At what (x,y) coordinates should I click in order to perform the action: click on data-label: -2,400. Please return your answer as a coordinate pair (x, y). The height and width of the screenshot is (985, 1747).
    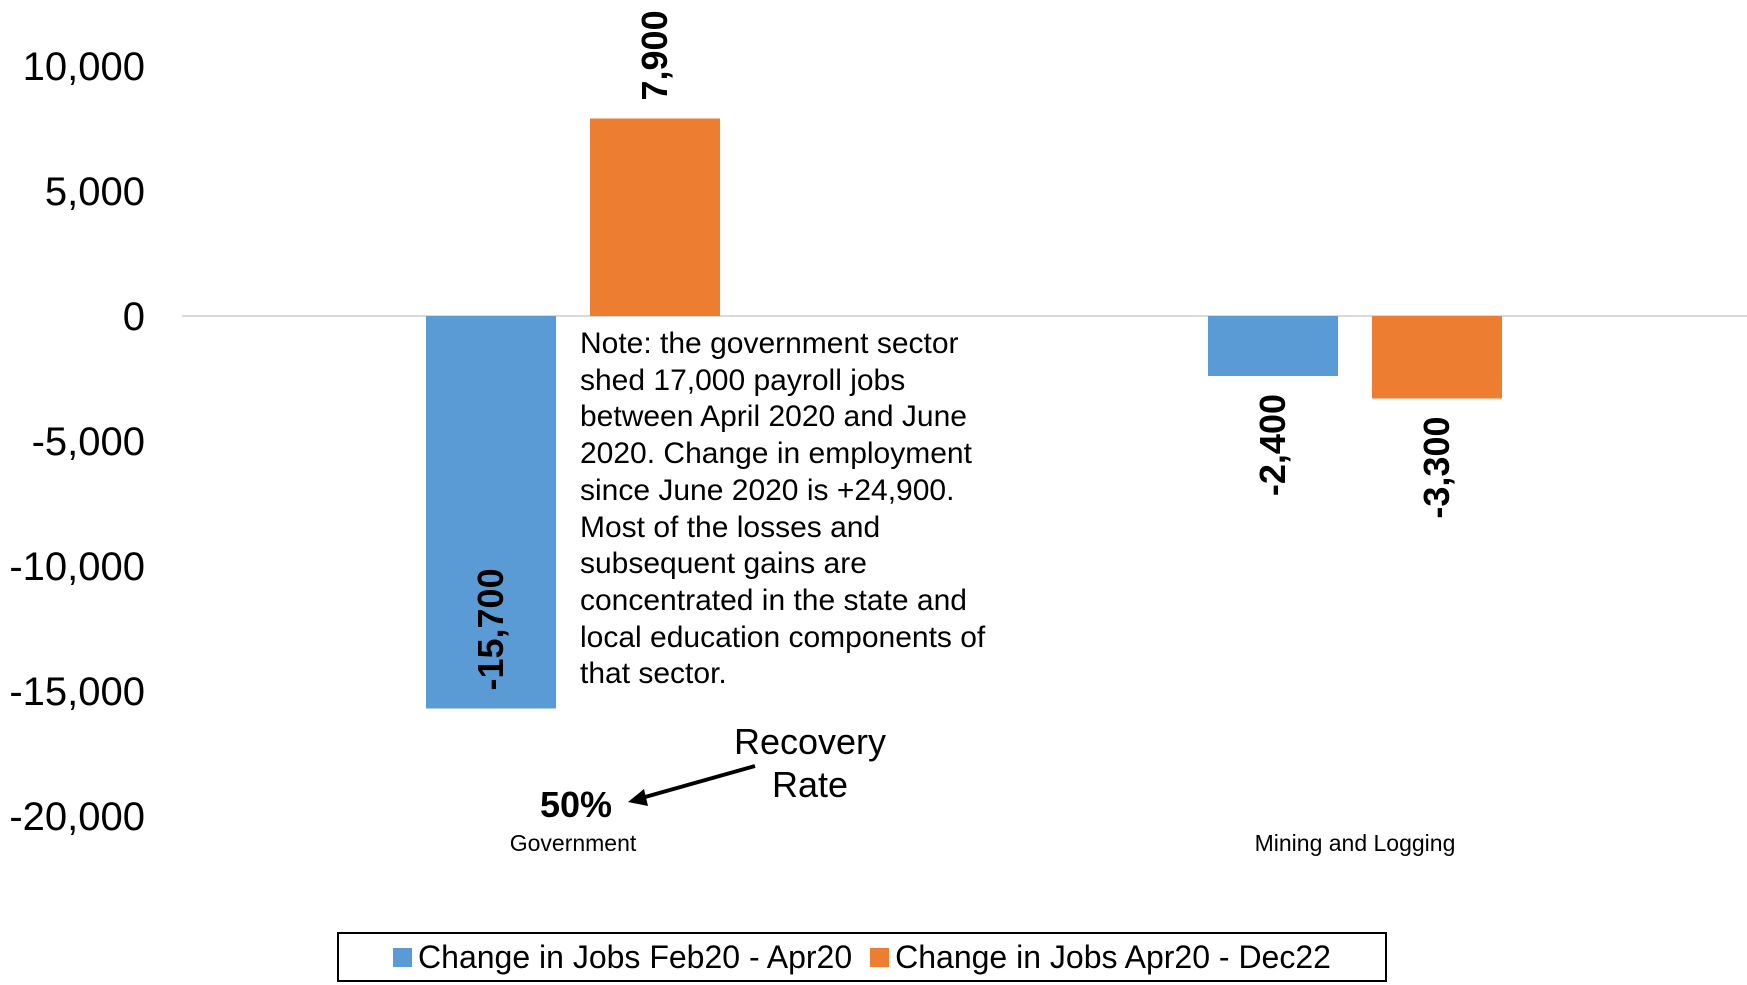
    Looking at the image, I should click on (1272, 445).